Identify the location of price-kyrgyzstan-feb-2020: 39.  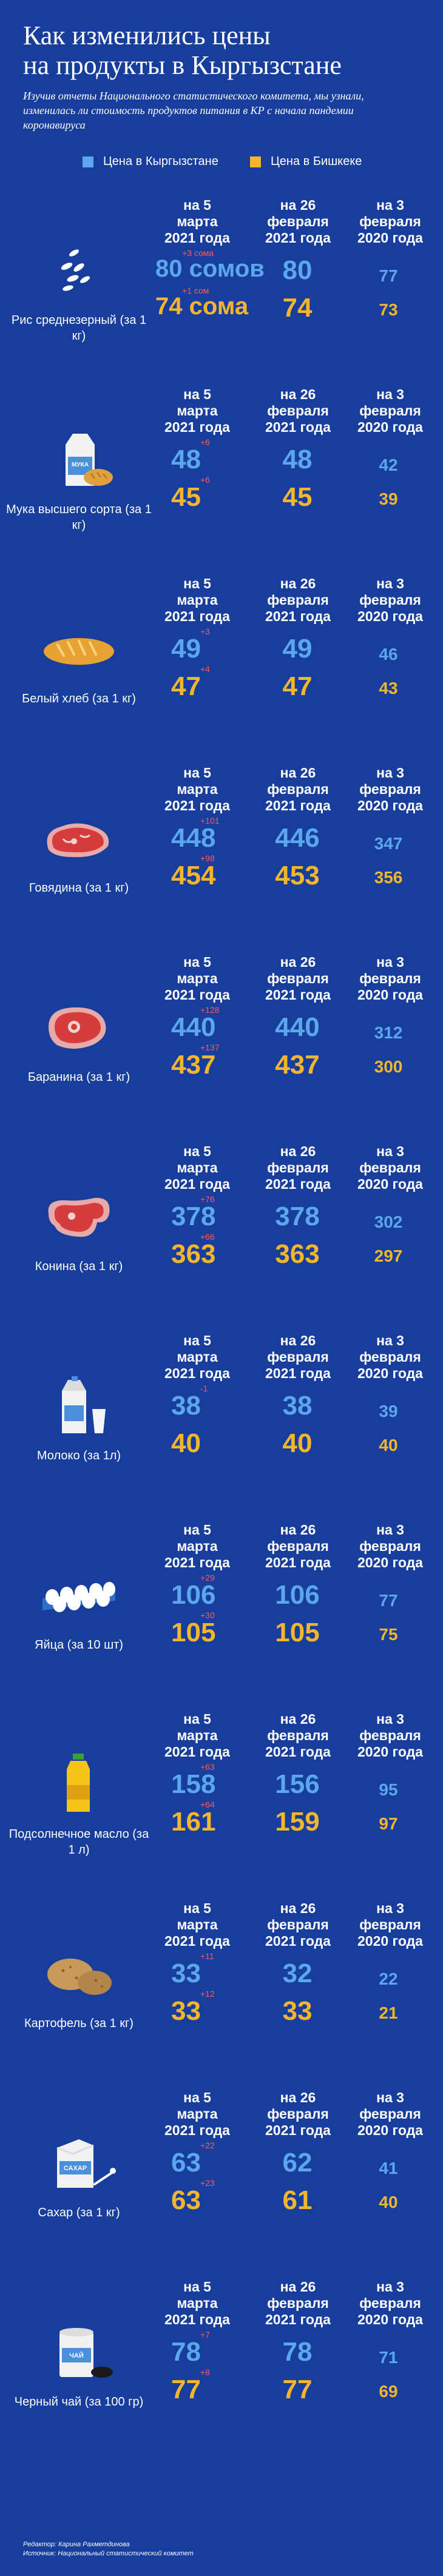
(388, 1411).